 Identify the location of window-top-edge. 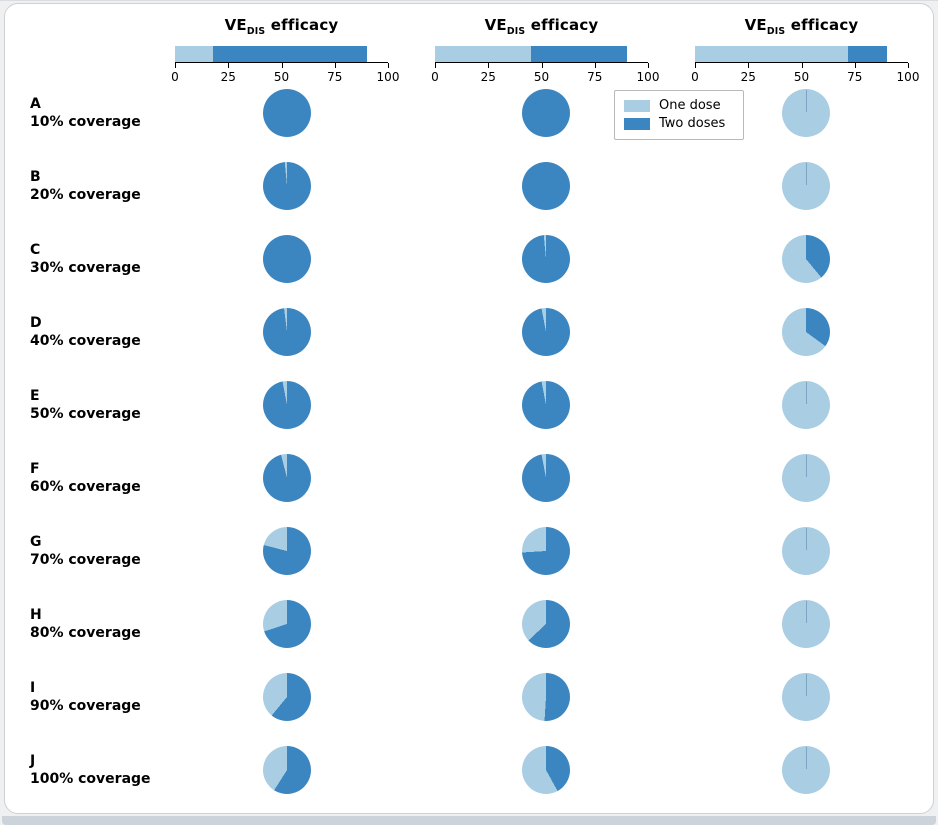
(469, 0).